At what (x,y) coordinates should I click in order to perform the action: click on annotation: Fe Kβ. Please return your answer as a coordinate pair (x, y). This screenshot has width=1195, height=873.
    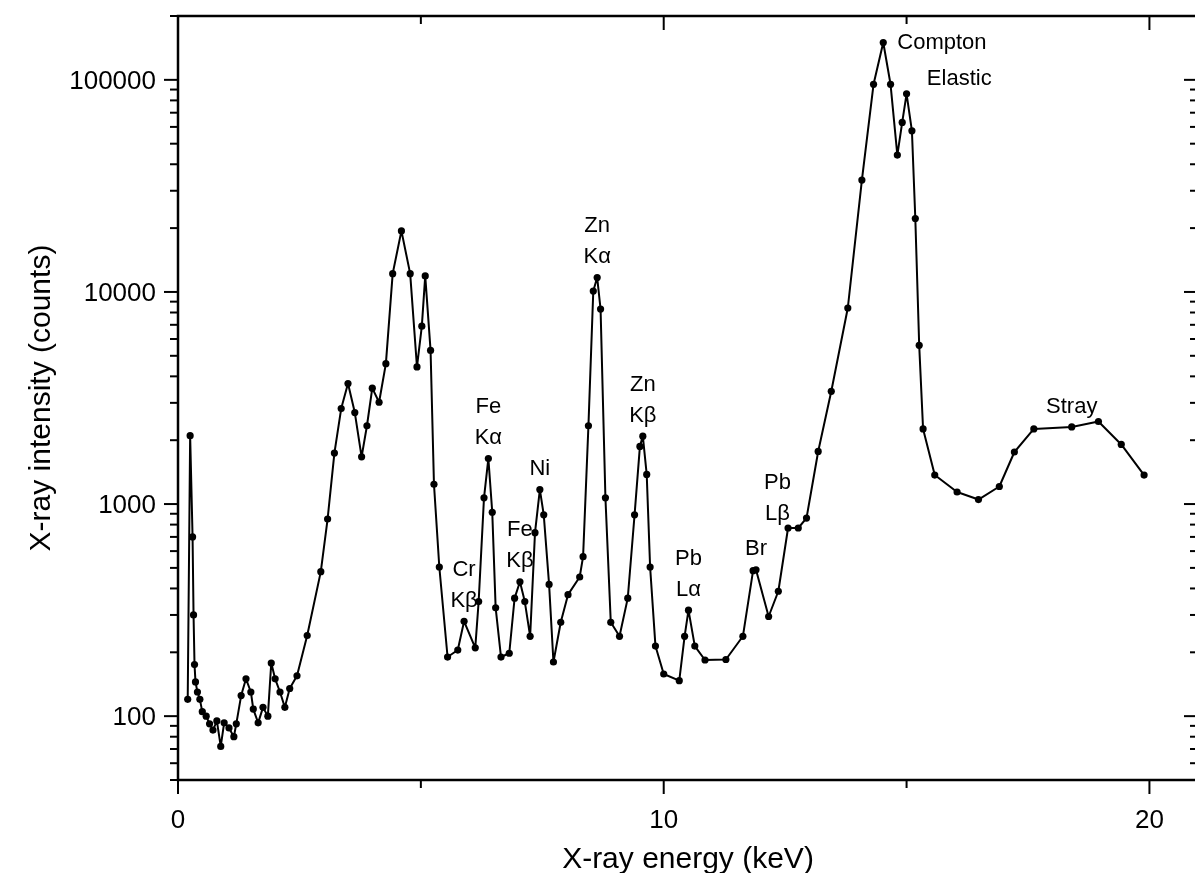
    Looking at the image, I should click on (520, 544).